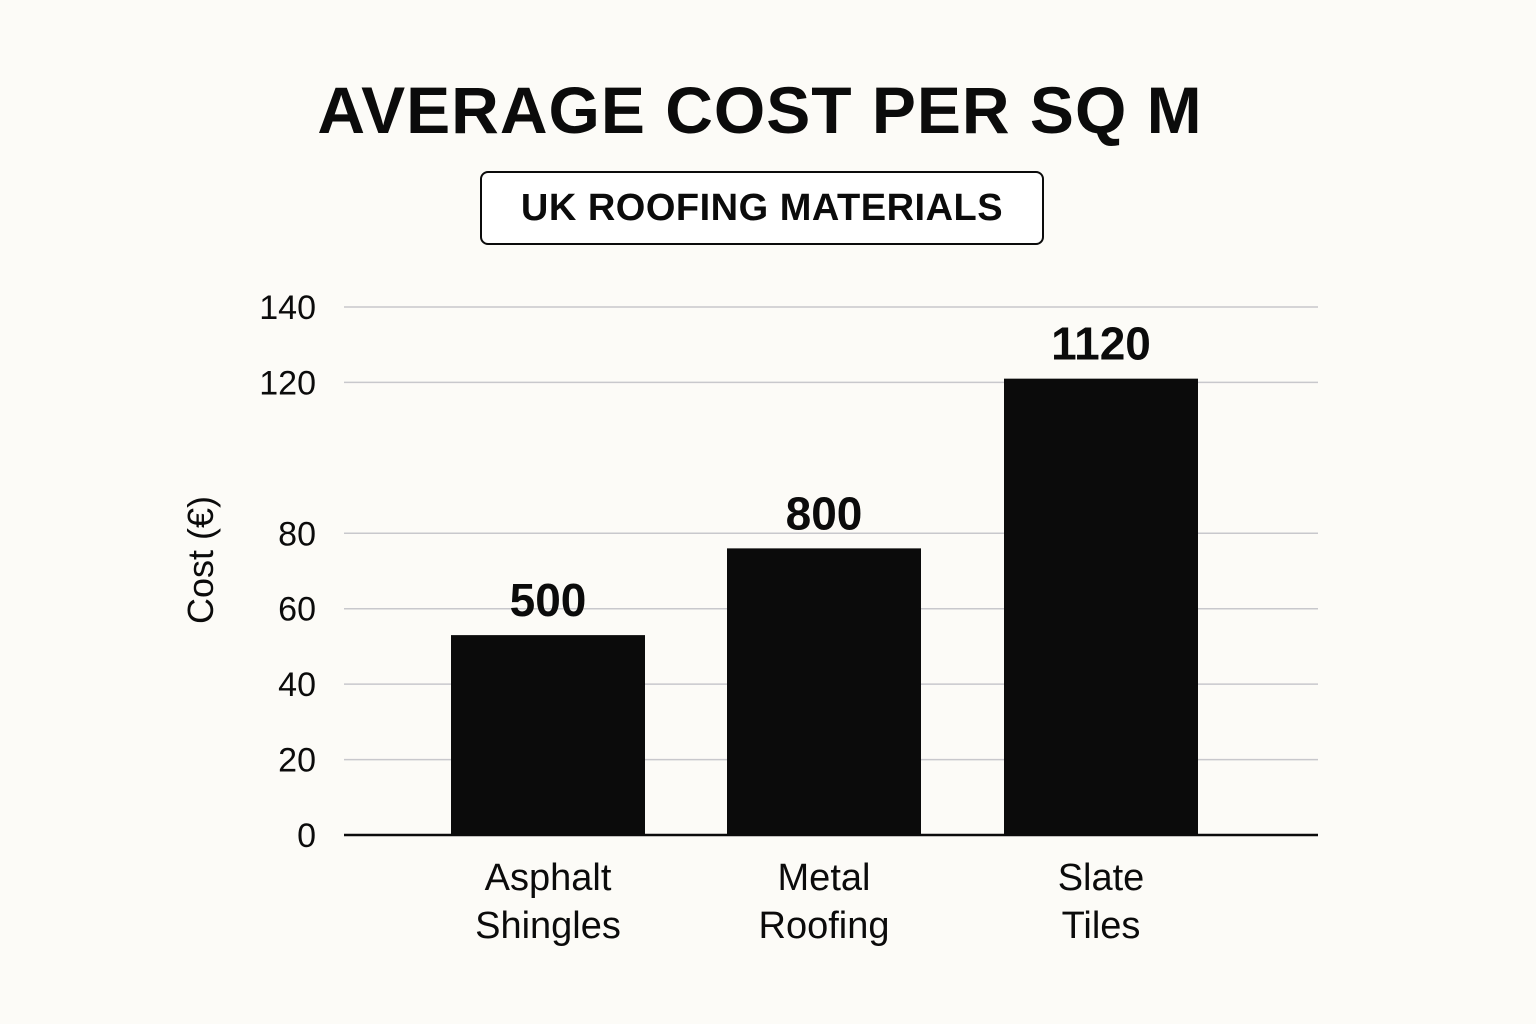 This screenshot has height=1024, width=1536. Describe the element at coordinates (287, 308) in the screenshot. I see `y-tick-label: 140` at that location.